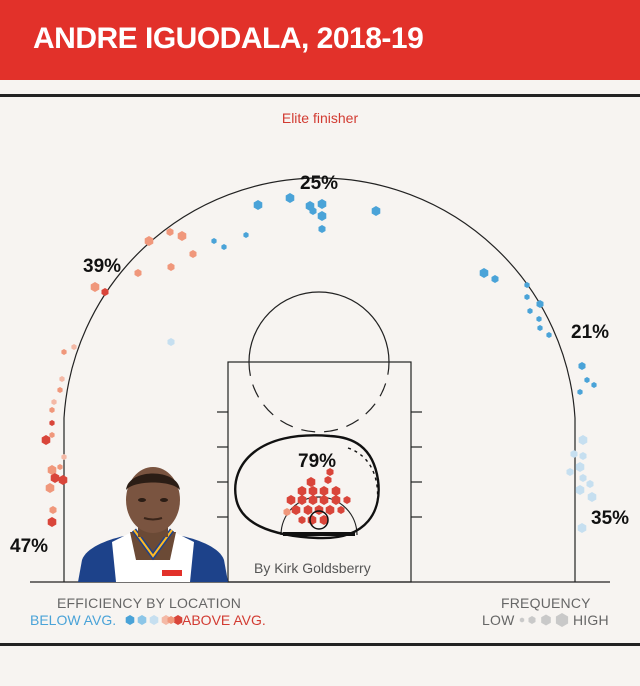 This screenshot has width=640, height=686. Describe the element at coordinates (224, 620) in the screenshot. I see `legend-above: ABOVE AVG.` at that location.